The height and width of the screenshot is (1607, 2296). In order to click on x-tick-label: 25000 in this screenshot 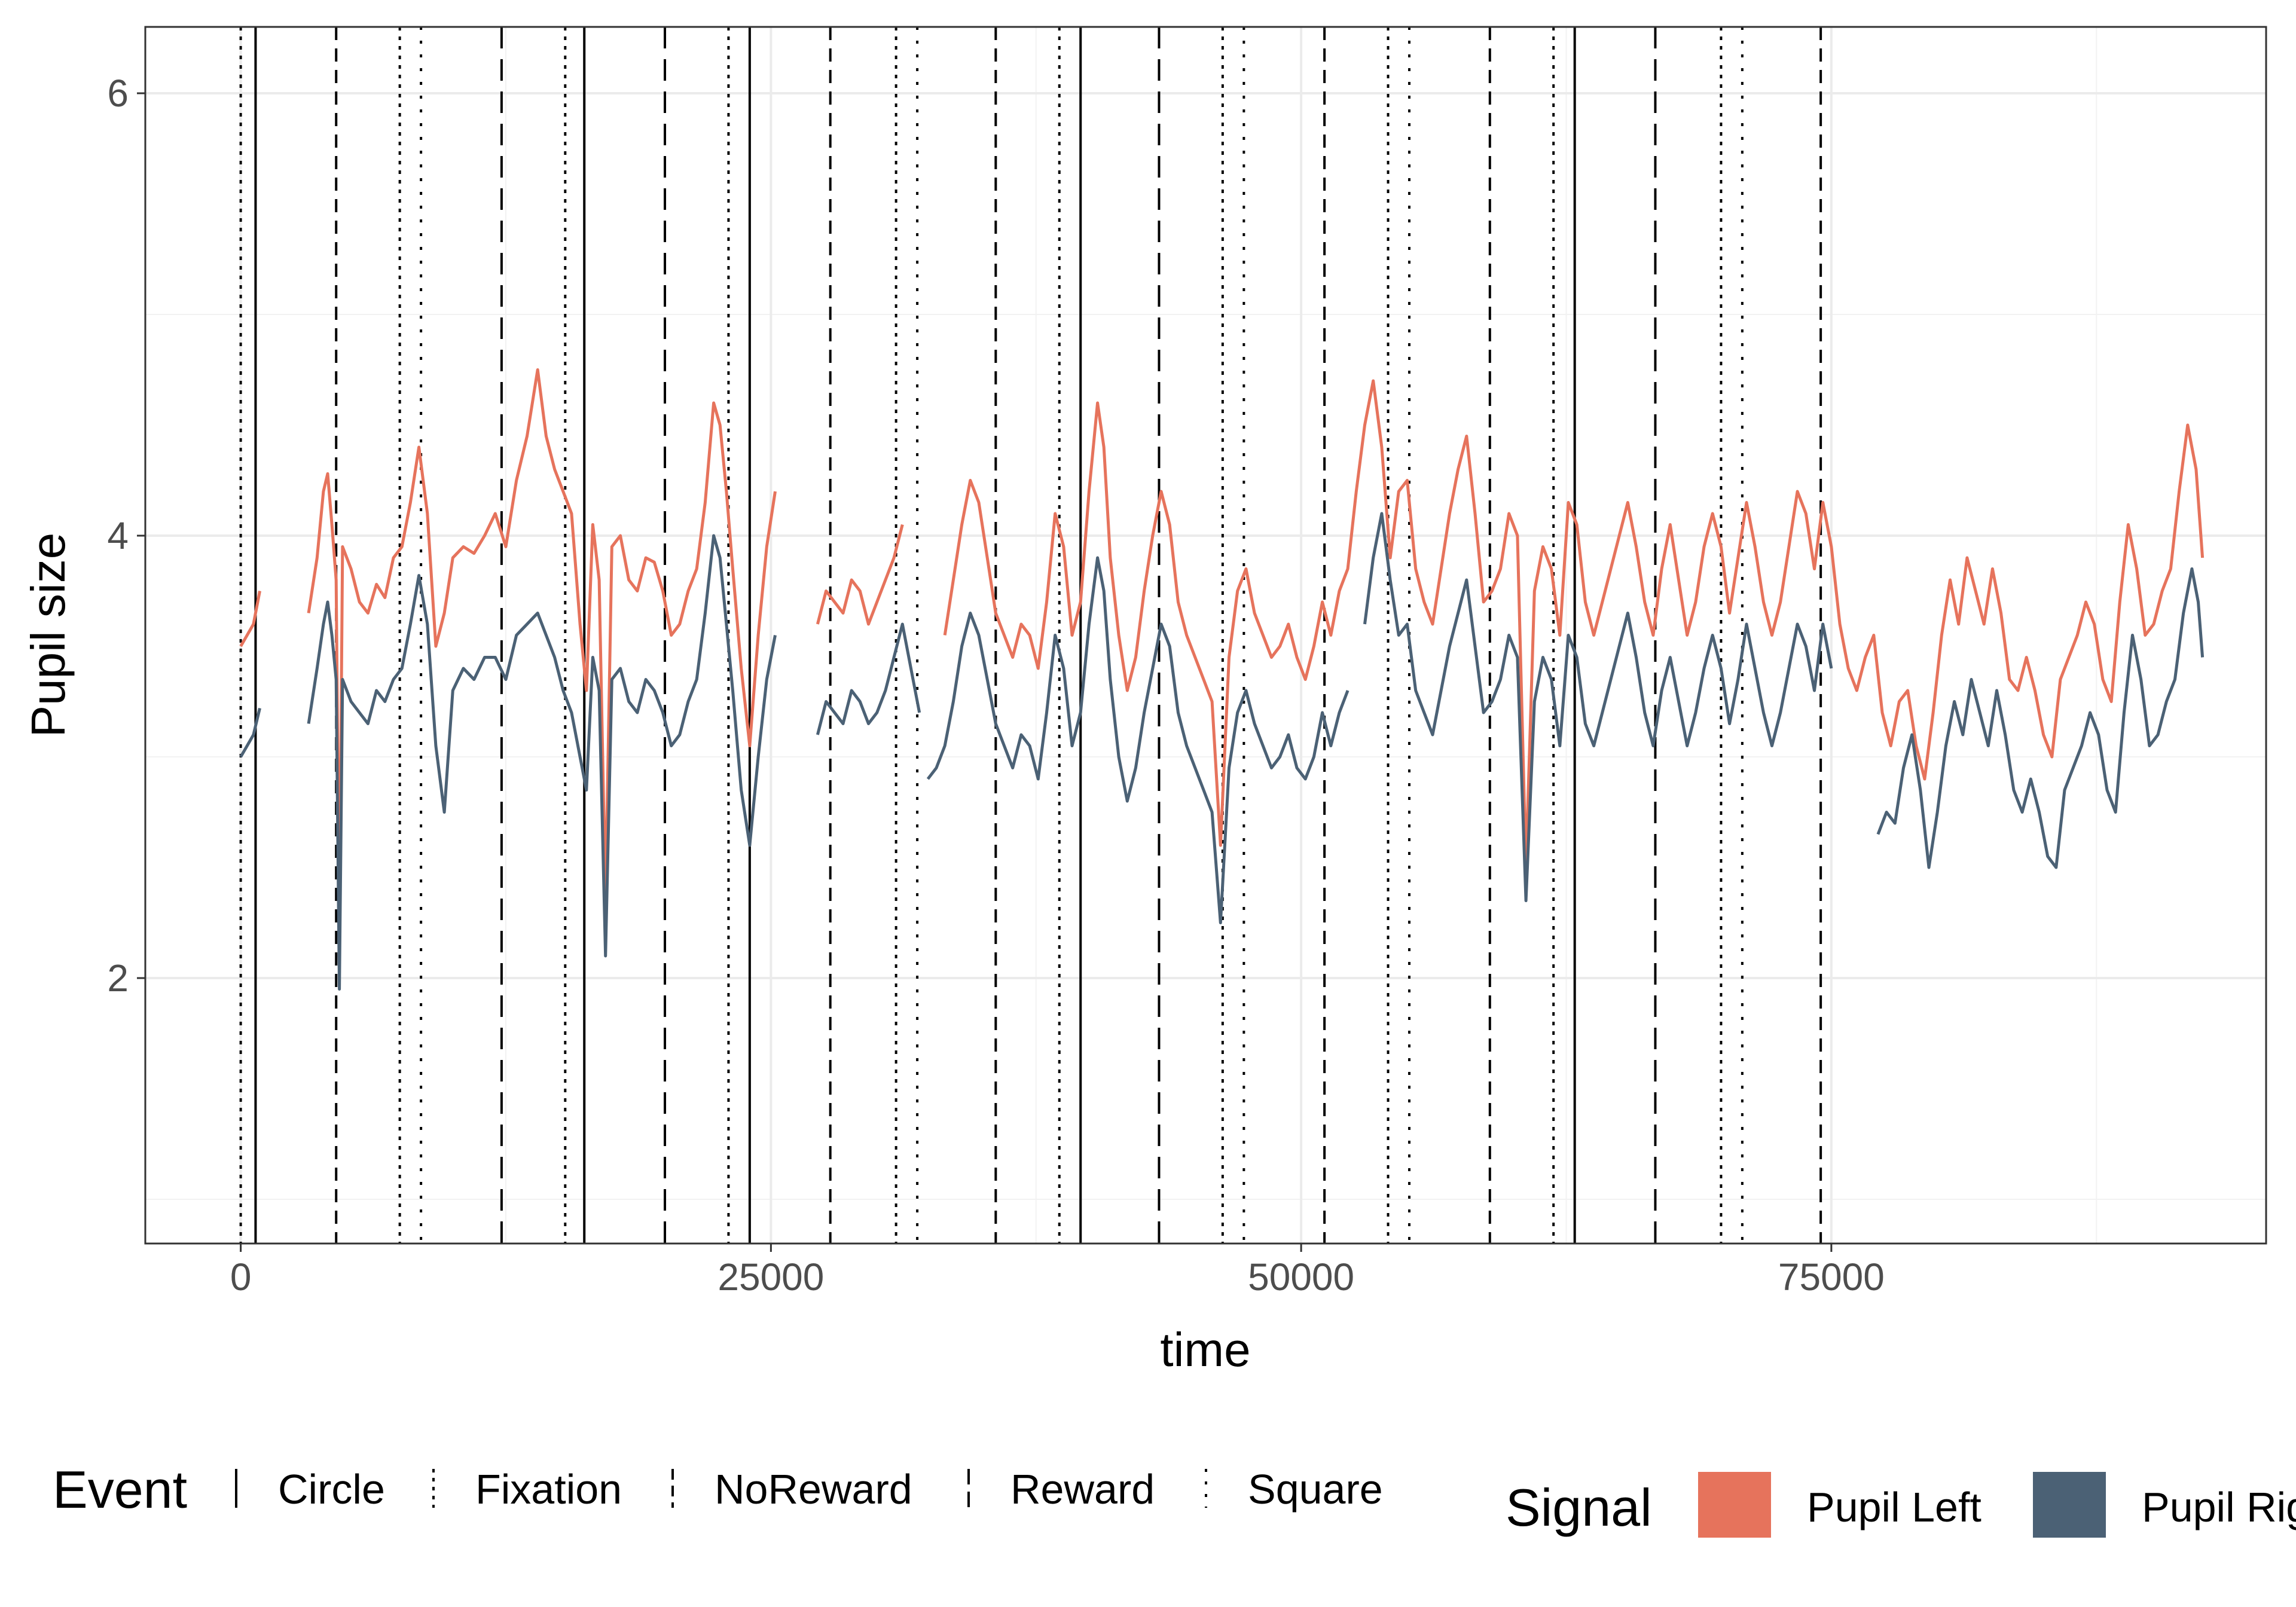, I will do `click(771, 1277)`.